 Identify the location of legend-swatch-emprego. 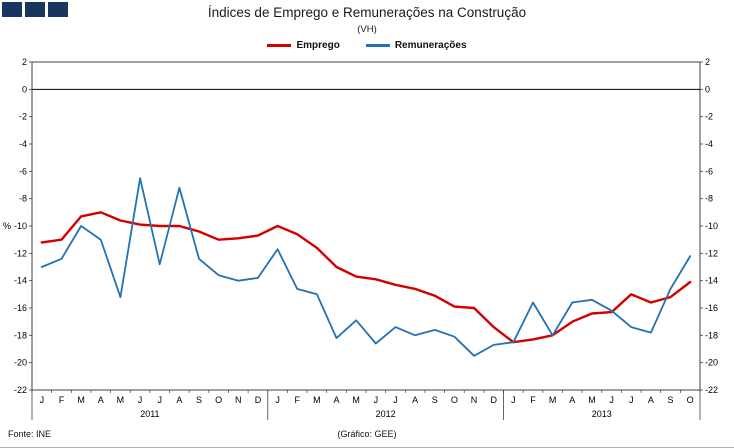
(279, 45).